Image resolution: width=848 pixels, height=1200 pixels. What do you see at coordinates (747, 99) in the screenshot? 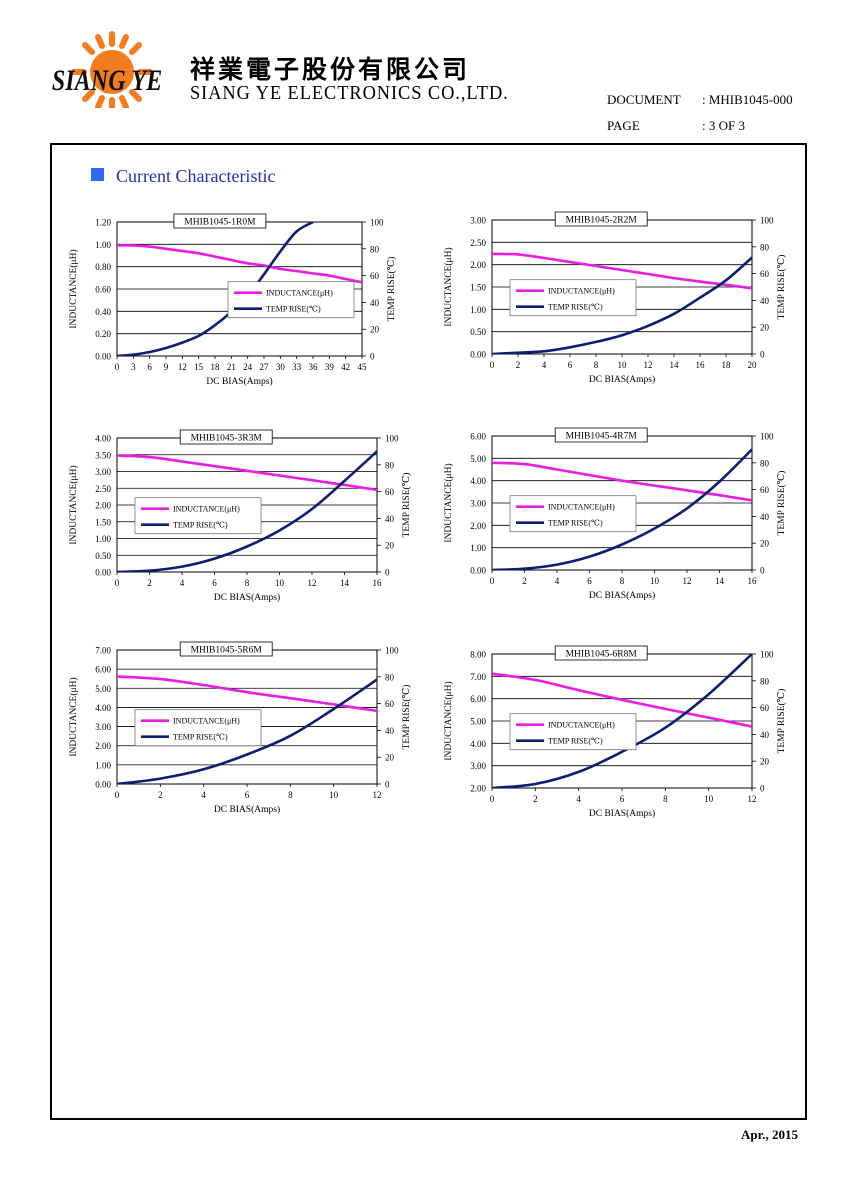
I see `document-value: : MHIB1045-000` at bounding box center [747, 99].